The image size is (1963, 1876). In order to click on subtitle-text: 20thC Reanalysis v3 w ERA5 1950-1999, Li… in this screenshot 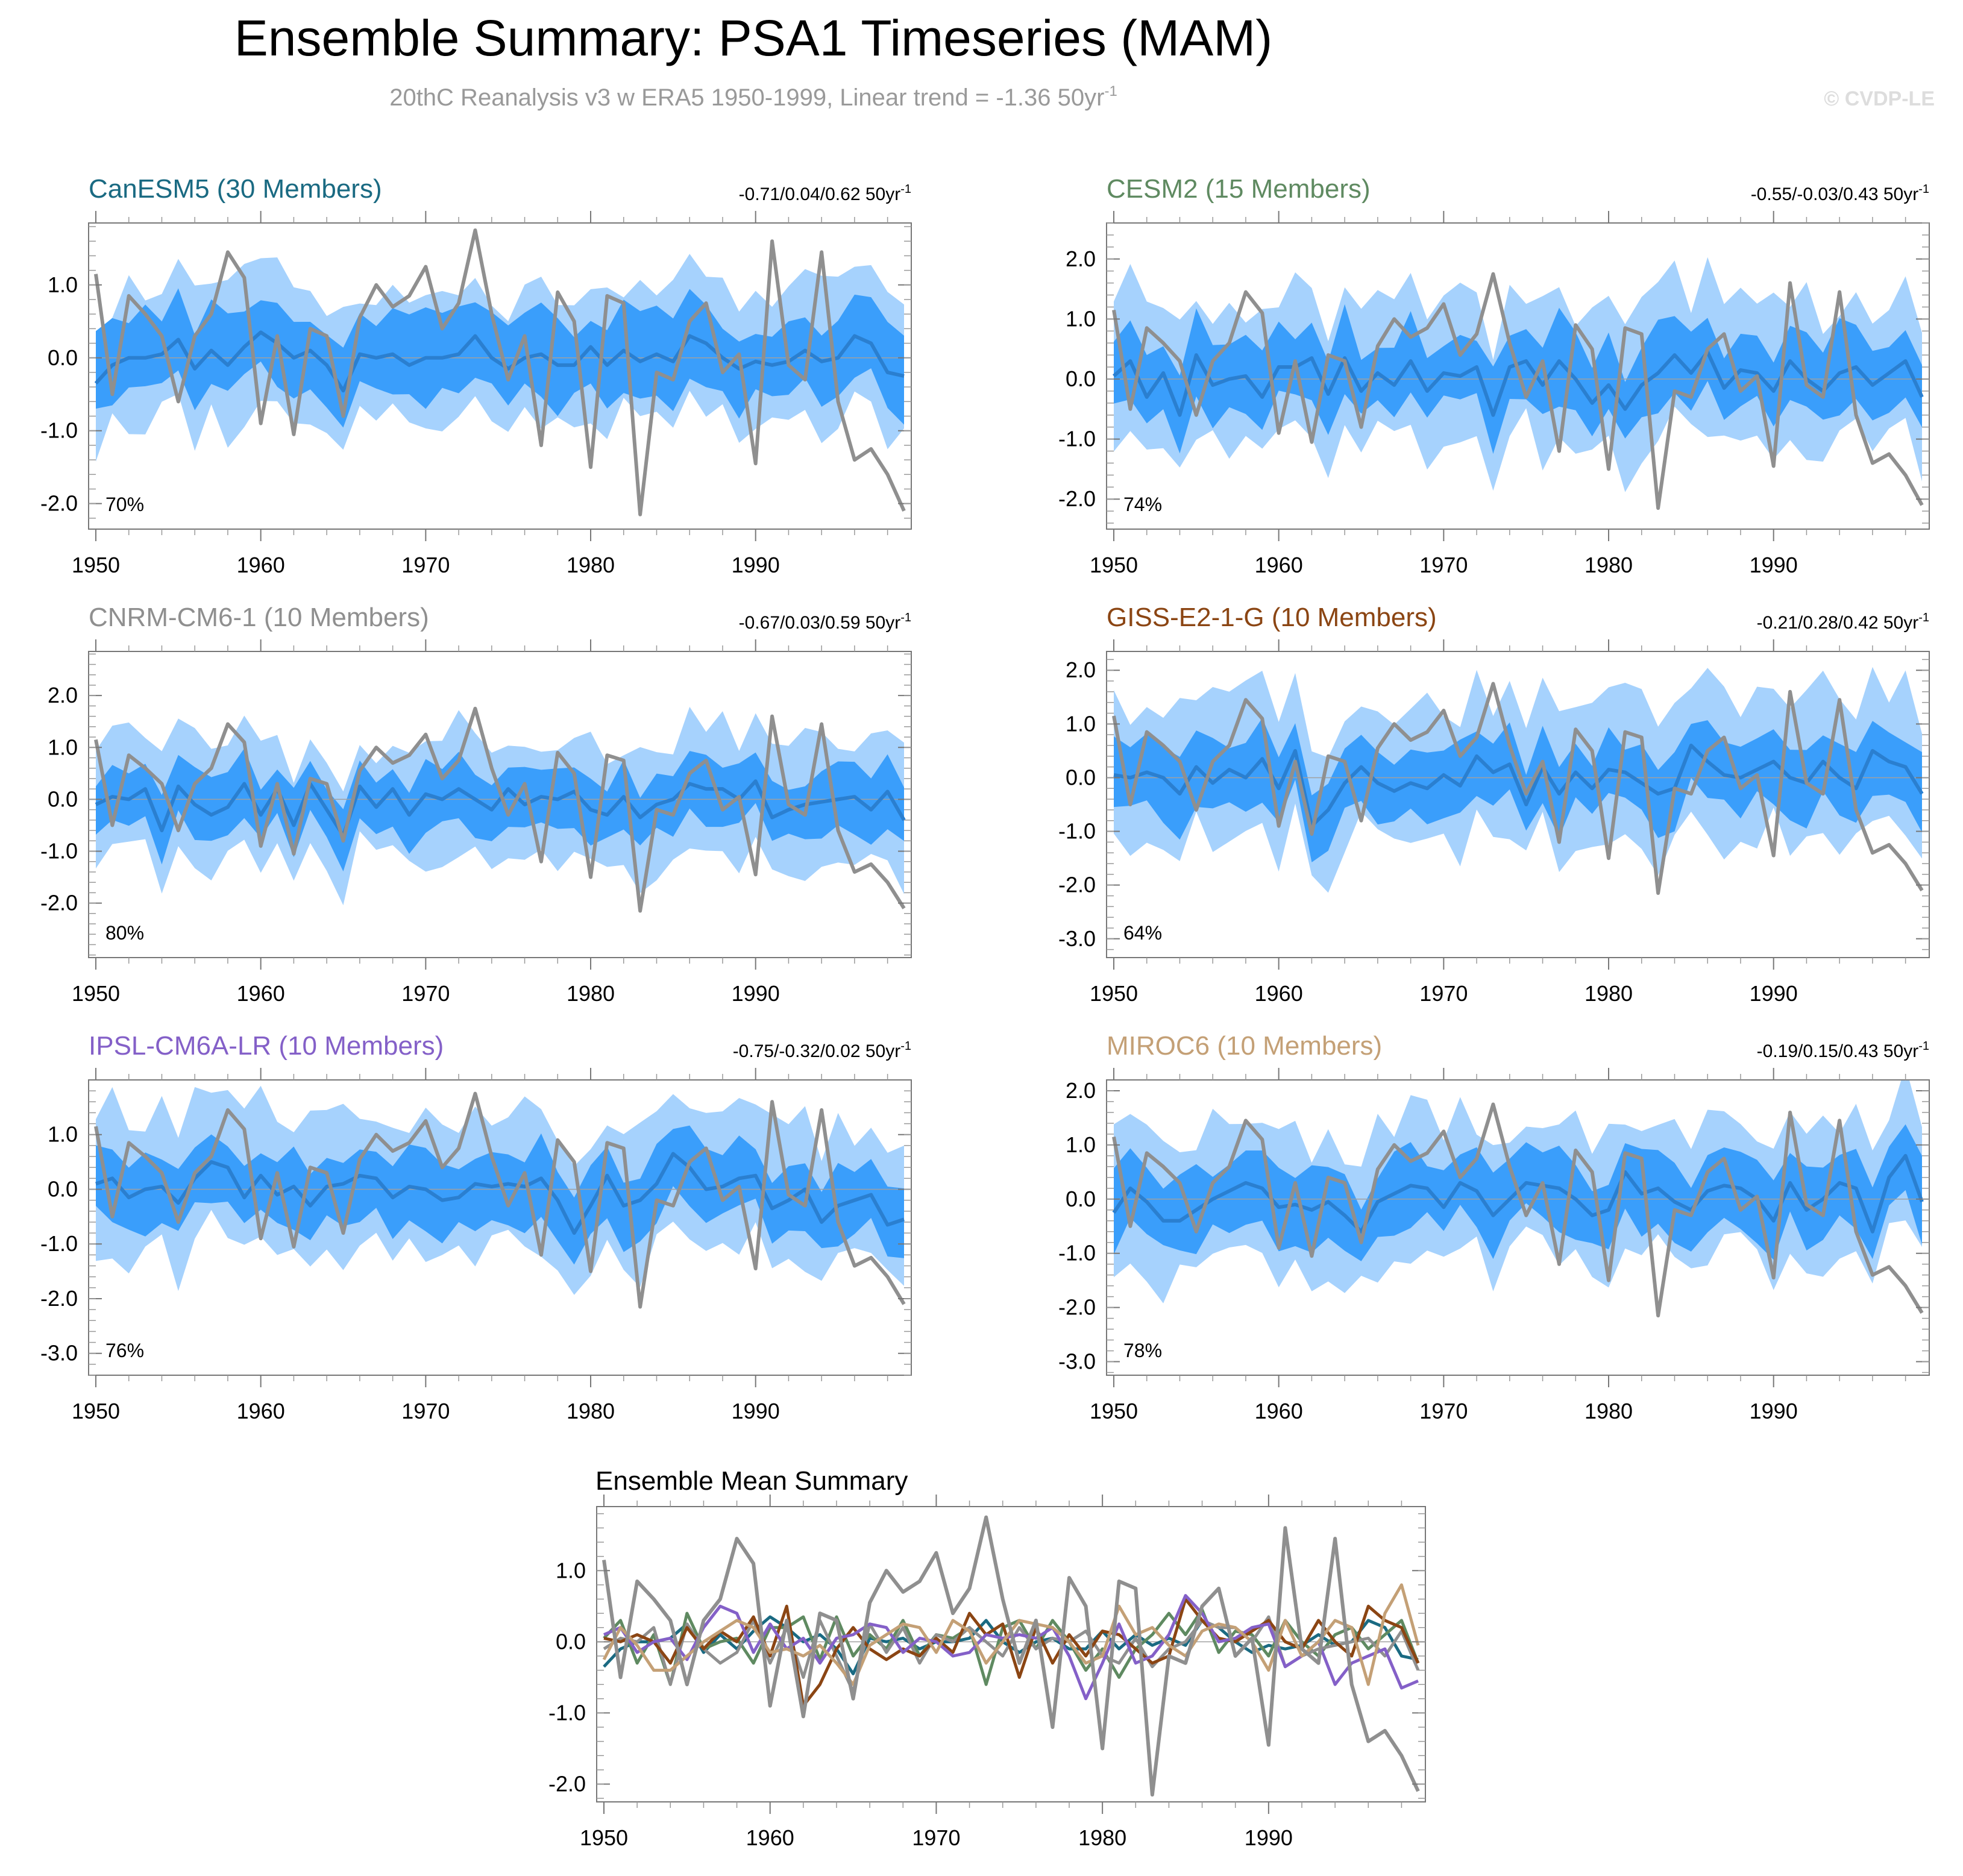, I will do `click(746, 97)`.